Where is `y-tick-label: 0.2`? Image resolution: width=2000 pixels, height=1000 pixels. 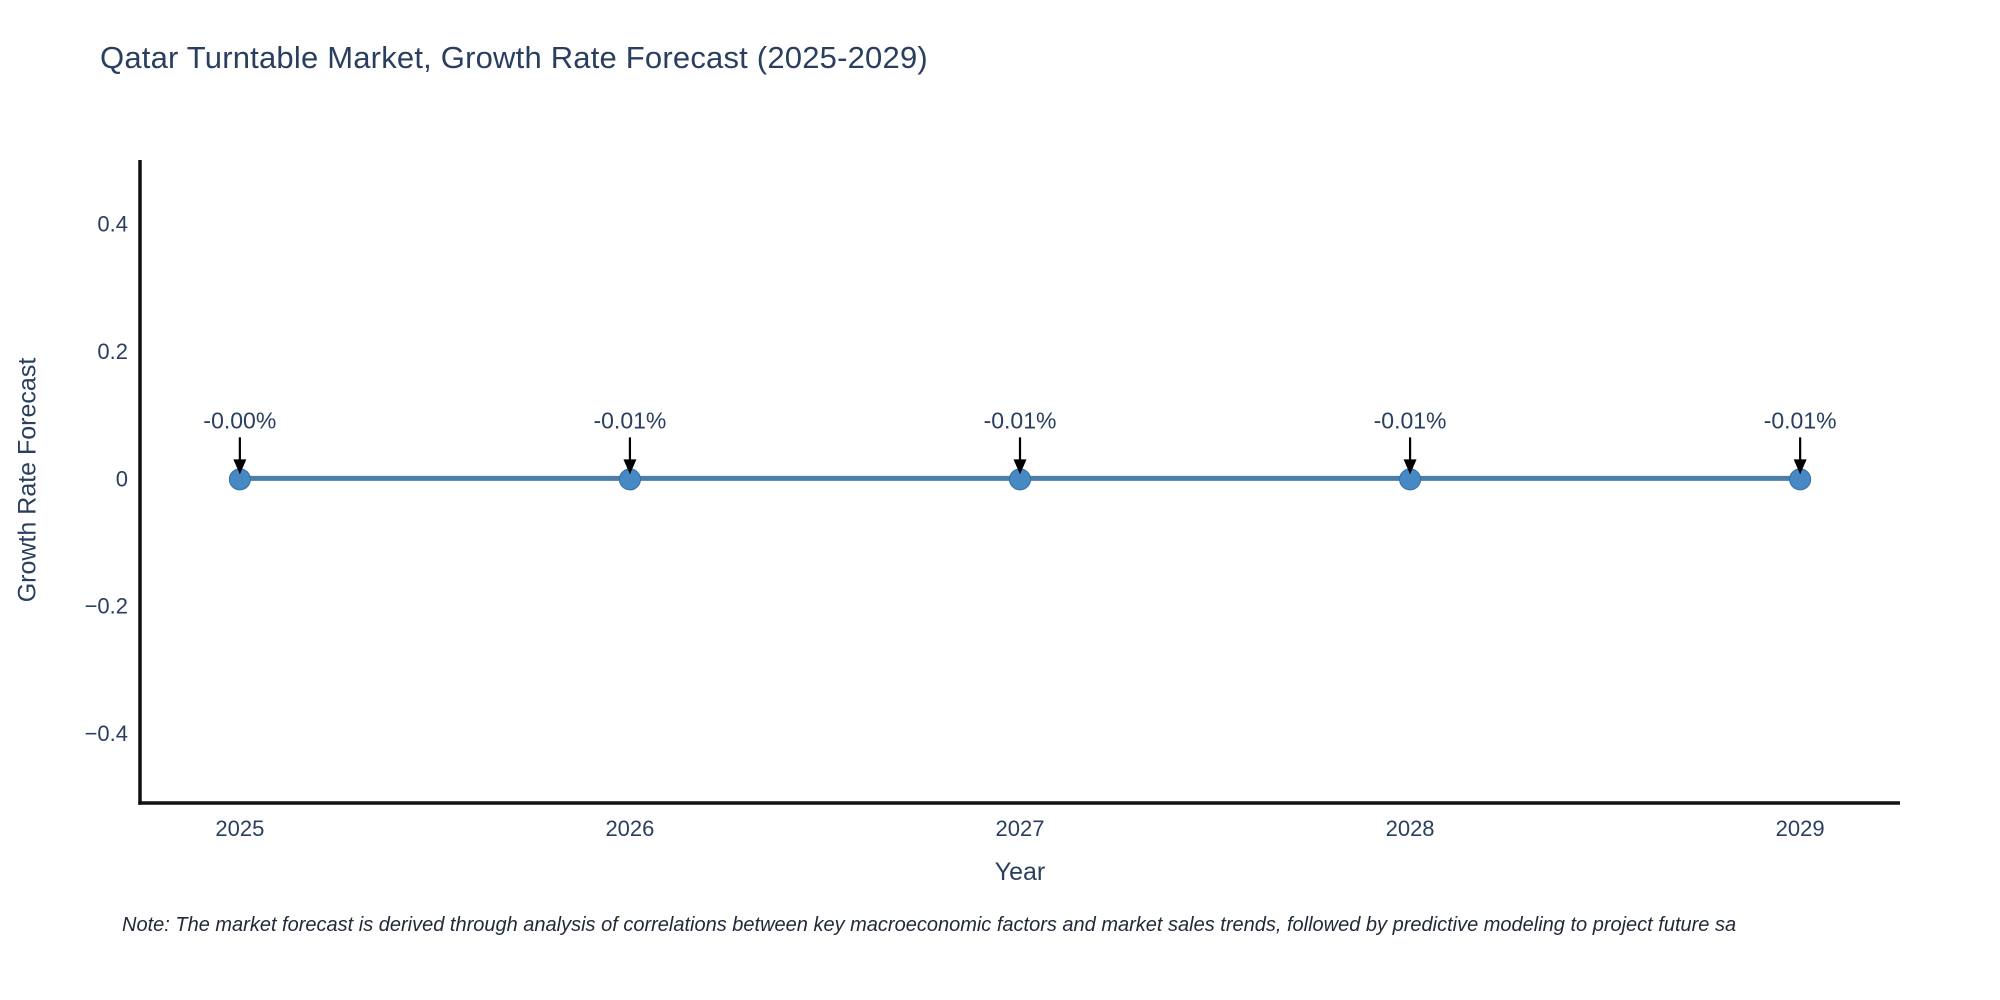 y-tick-label: 0.2 is located at coordinates (112, 351).